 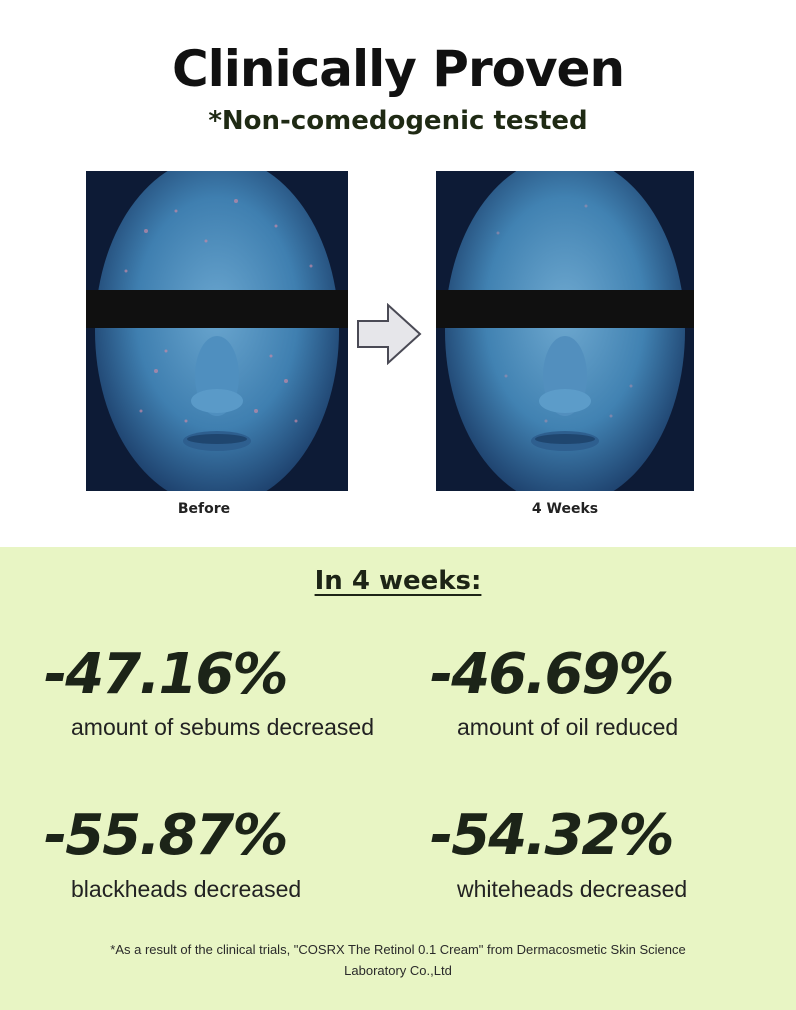 I want to click on results-heading-text: In 4 weeks:, so click(x=398, y=581).